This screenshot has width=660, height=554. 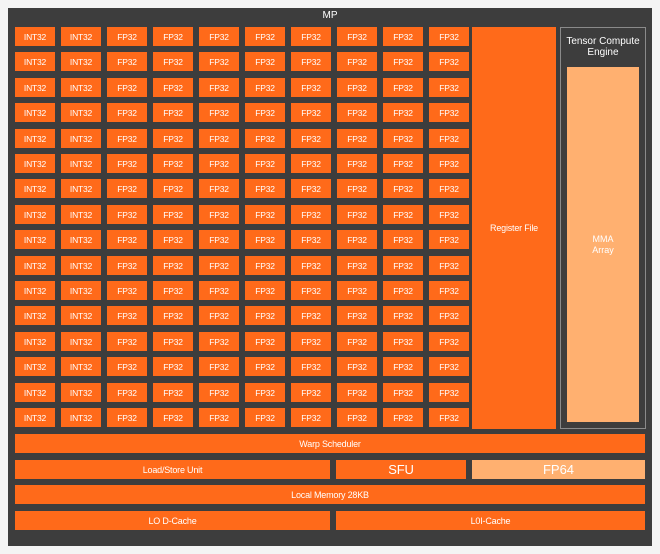 I want to click on tensor-engine-title-line2: Engine, so click(x=603, y=52).